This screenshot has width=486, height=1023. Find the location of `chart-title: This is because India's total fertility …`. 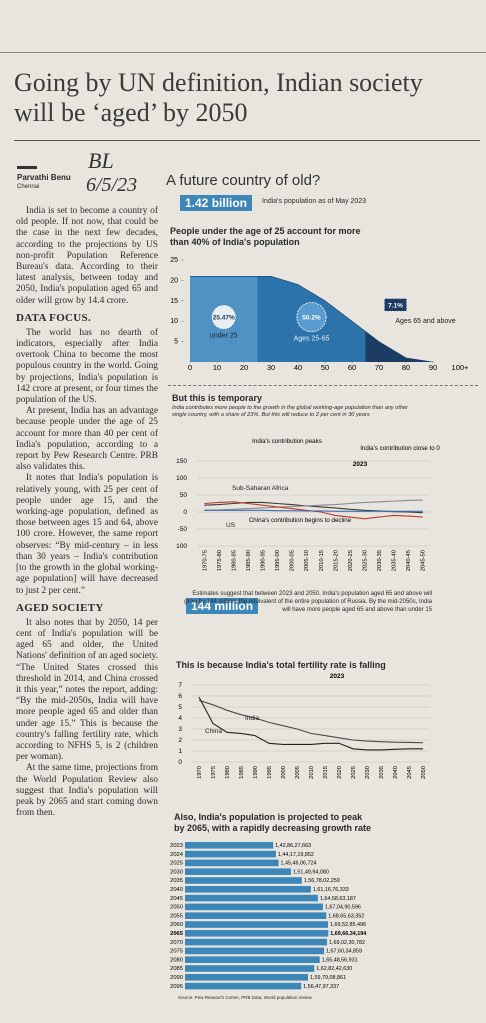

chart-title: This is because India's total fertility … is located at coordinates (281, 665).